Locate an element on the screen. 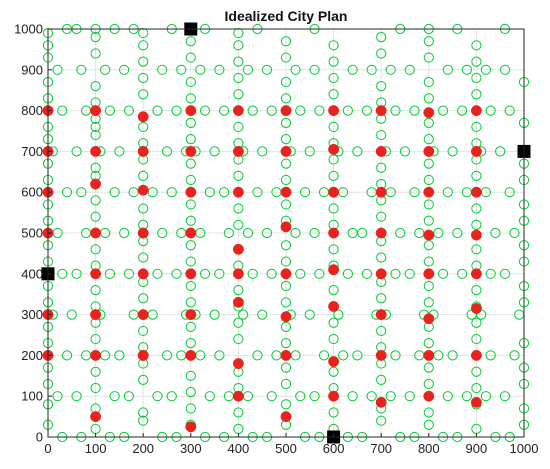 The width and height of the screenshot is (550, 469). y-tick-label: 800 is located at coordinates (32, 110).